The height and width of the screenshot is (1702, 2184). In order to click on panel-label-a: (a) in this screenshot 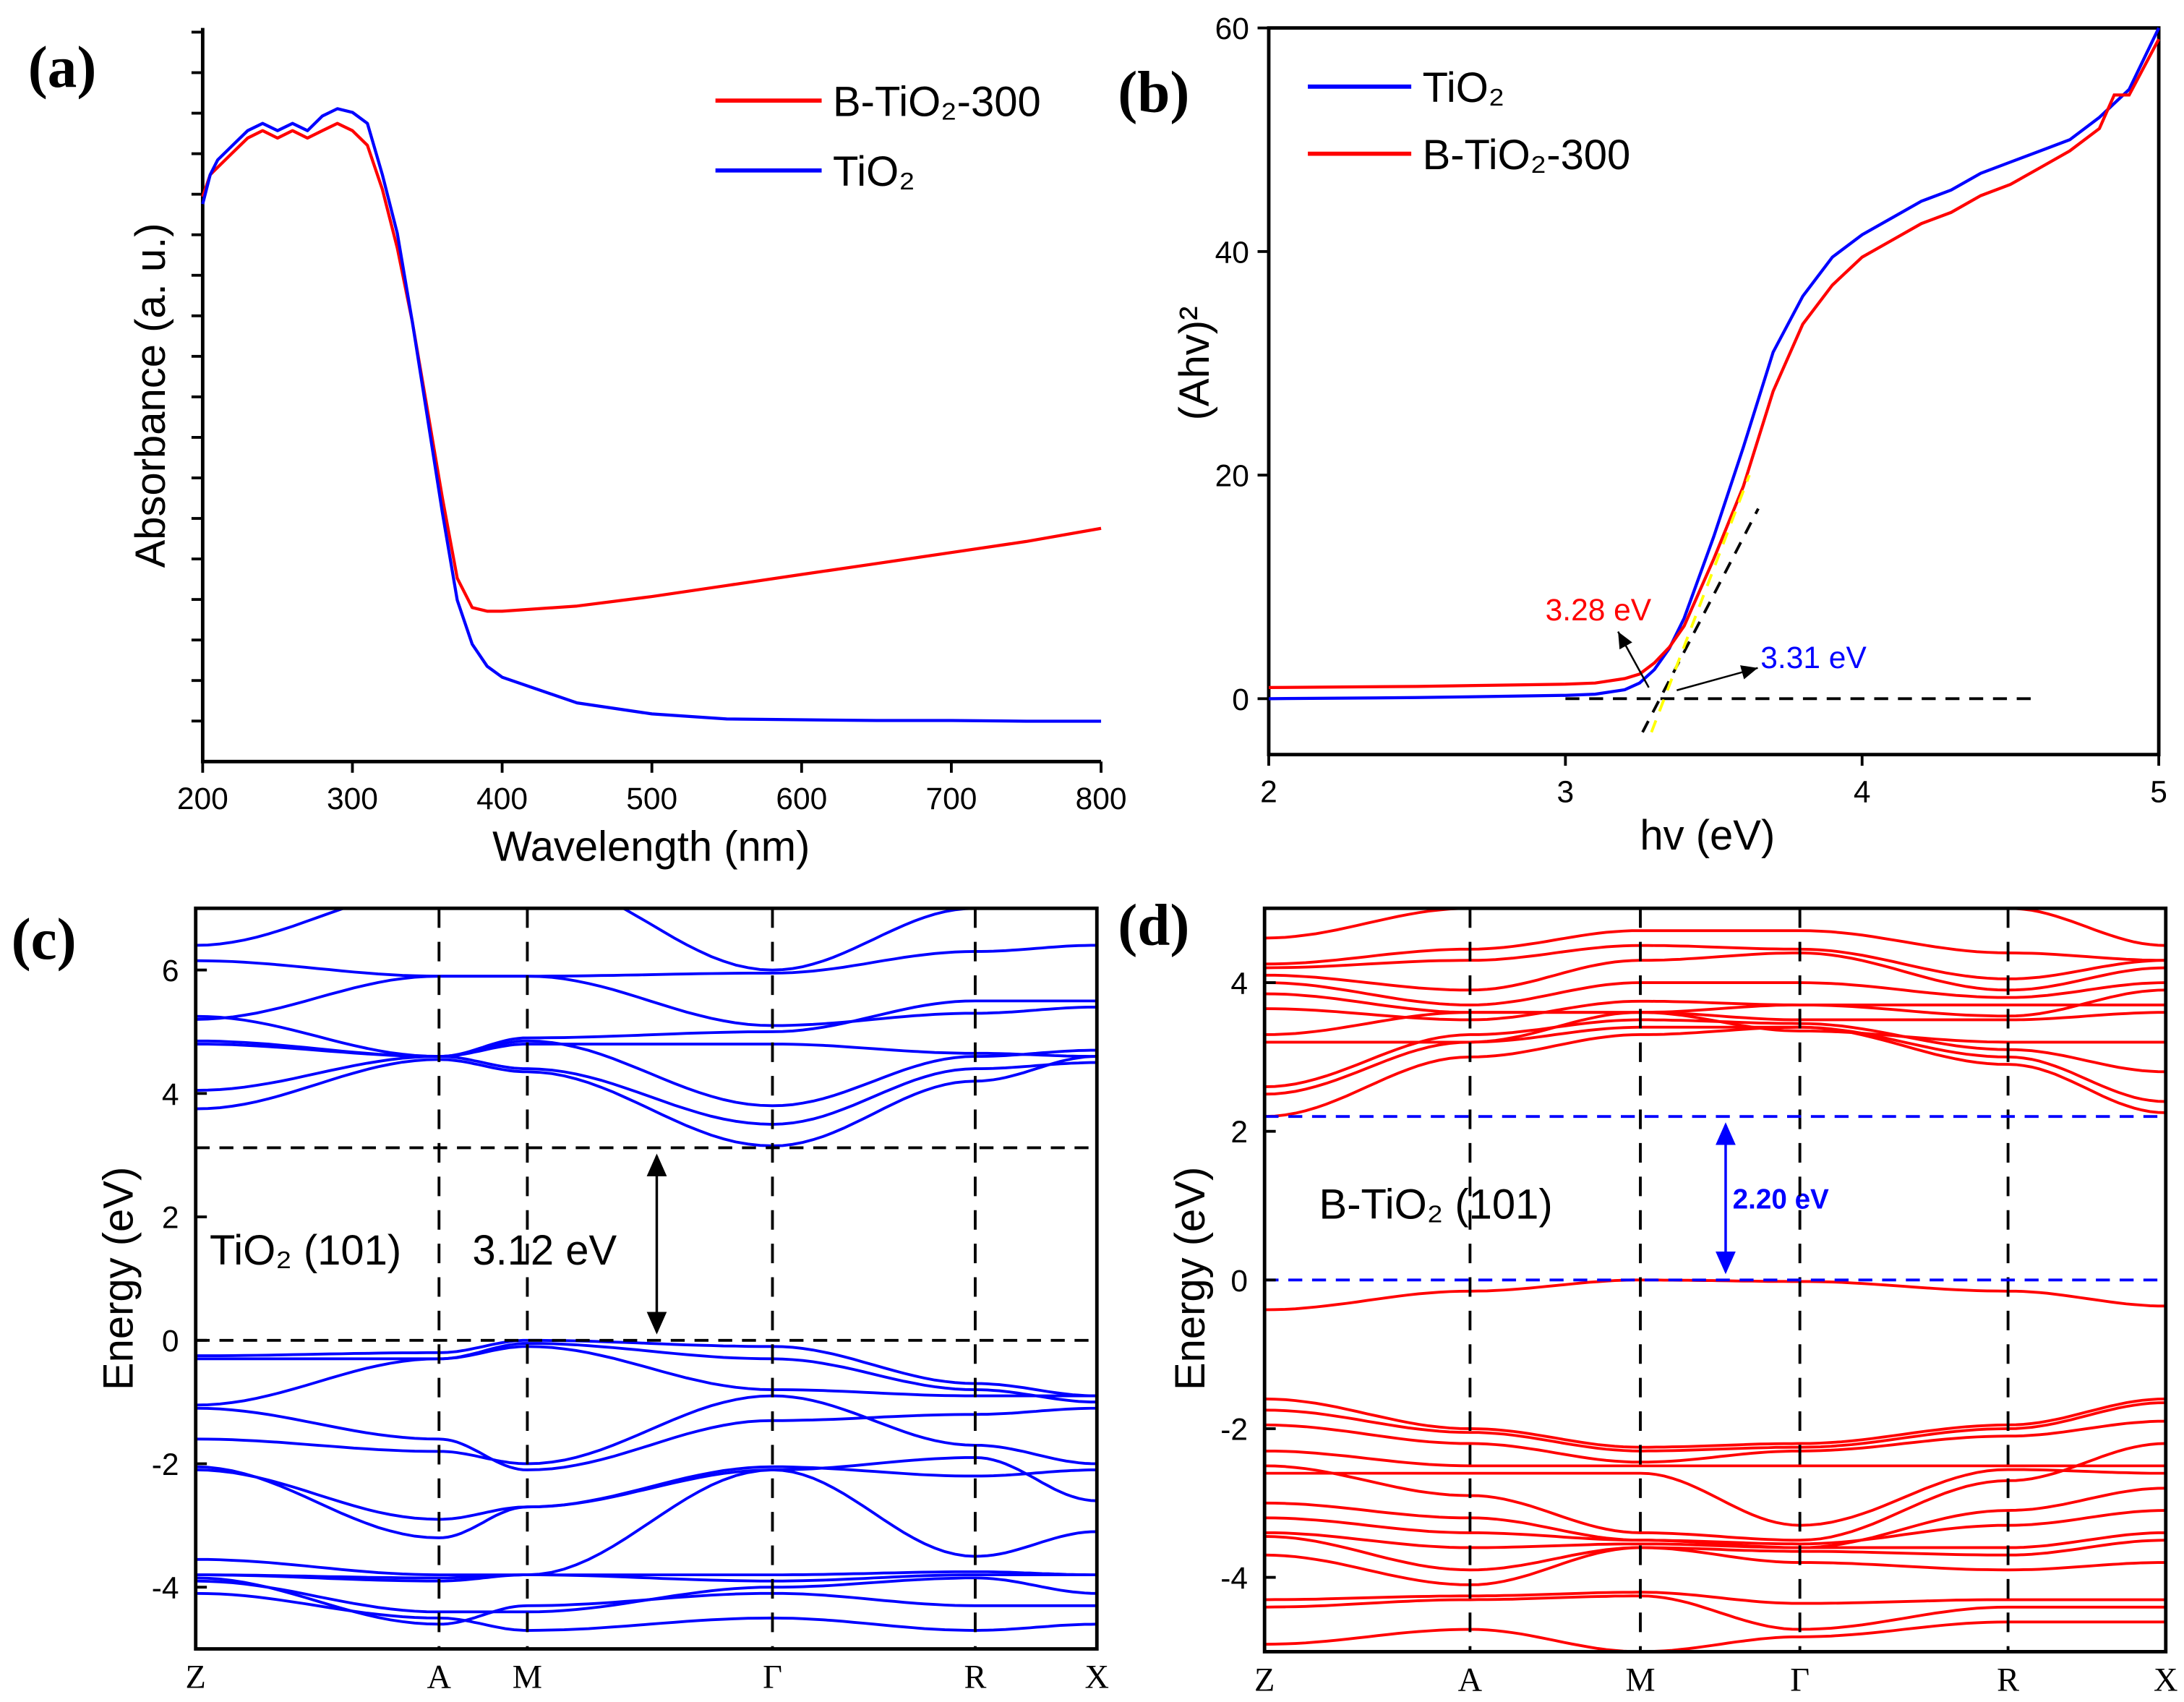, I will do `click(62, 67)`.